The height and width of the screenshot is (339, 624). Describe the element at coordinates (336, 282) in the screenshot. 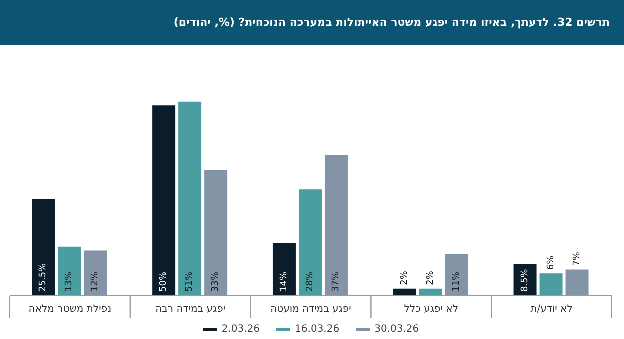

I see `data-label: 37%` at that location.